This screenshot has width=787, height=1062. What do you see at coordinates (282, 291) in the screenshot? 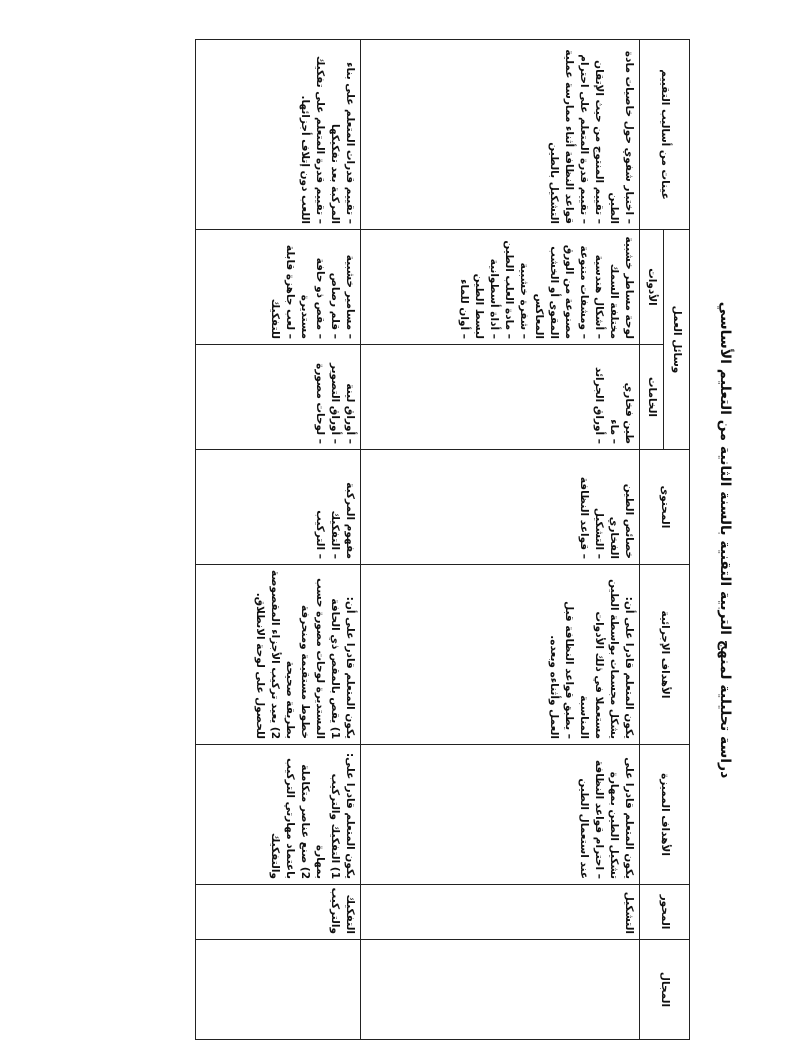
I see `cell-line: – لعب جاهزة قابلة للتفكيك` at bounding box center [282, 291].